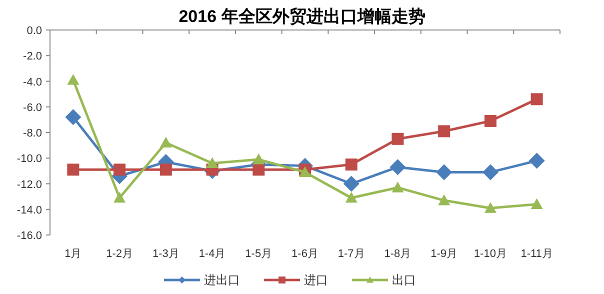 This screenshot has height=294, width=604. What do you see at coordinates (32, 108) in the screenshot?
I see `y-tick-label: -6.0` at bounding box center [32, 108].